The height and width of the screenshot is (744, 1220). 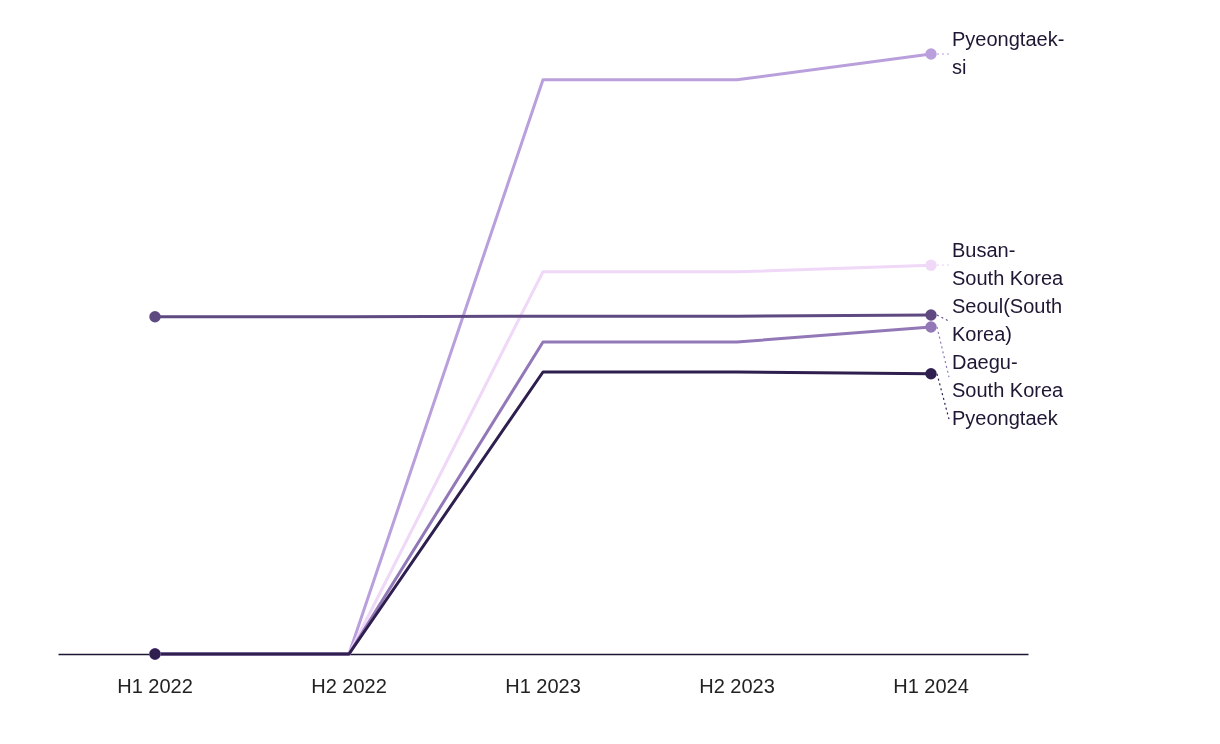 What do you see at coordinates (1007, 320) in the screenshot?
I see `legend-label: Seoul(South Korea)` at bounding box center [1007, 320].